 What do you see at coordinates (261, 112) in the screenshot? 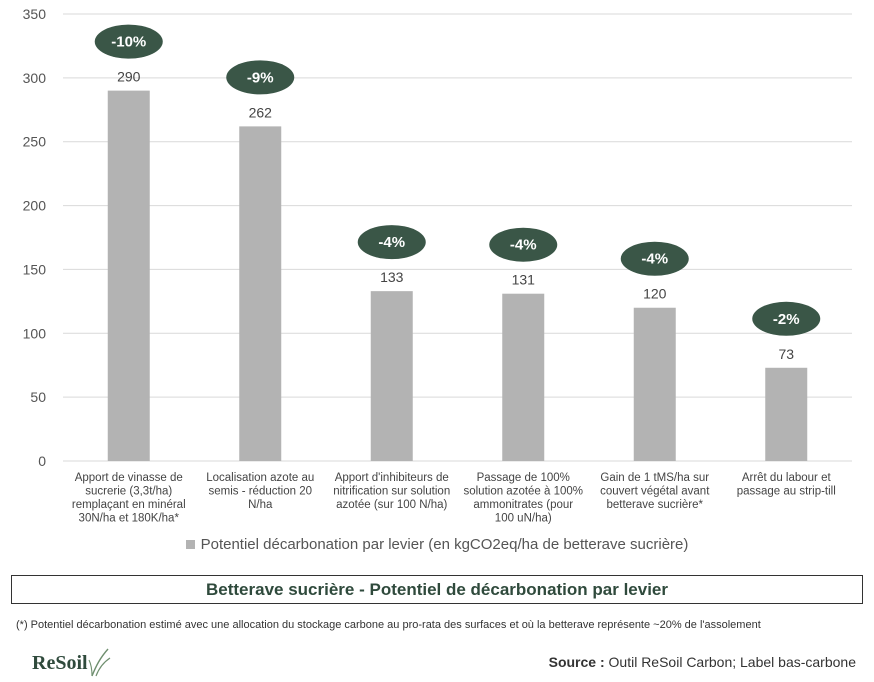
I see `value-label: 262` at bounding box center [261, 112].